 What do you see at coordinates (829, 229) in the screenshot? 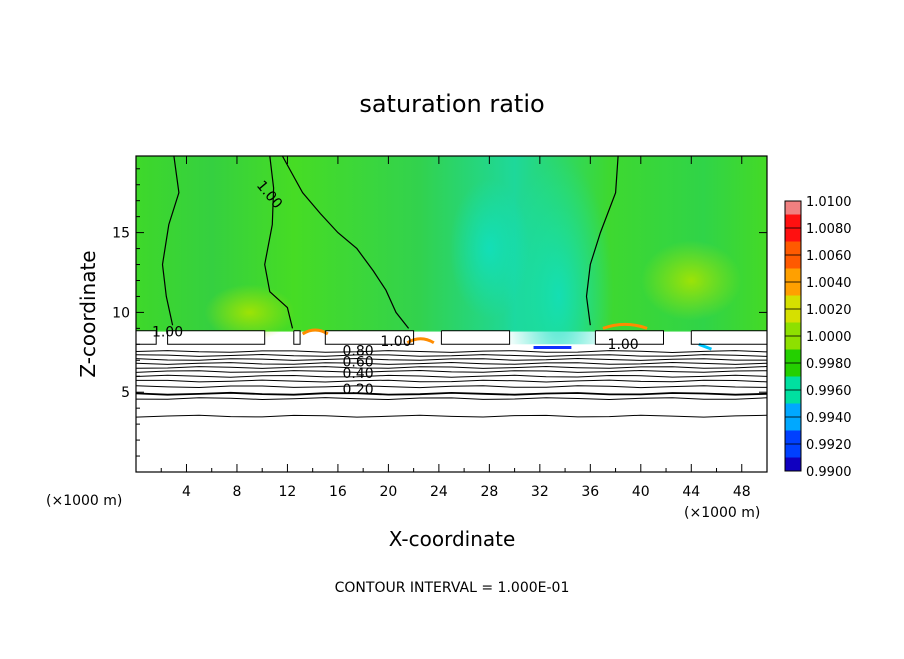
I see `colorbar-label: 1.0080` at bounding box center [829, 229].